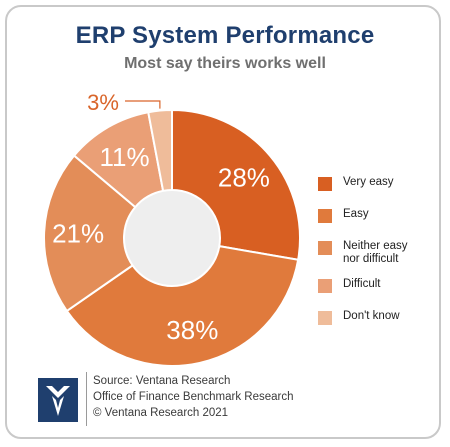  I want to click on slice-label-dont-know: 3%, so click(103, 102).